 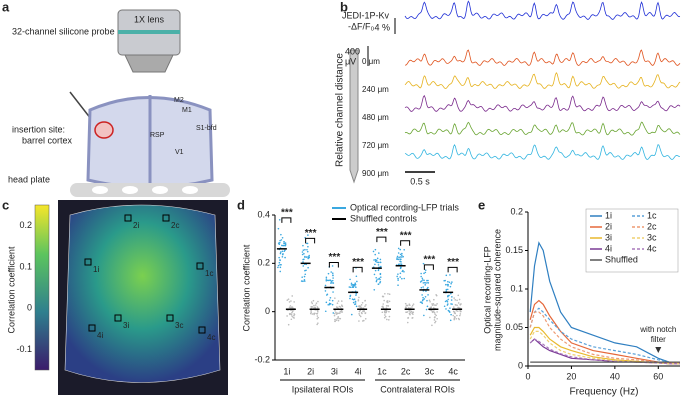 What do you see at coordinates (175, 225) in the screenshot?
I see `roi-label: 2c` at bounding box center [175, 225].